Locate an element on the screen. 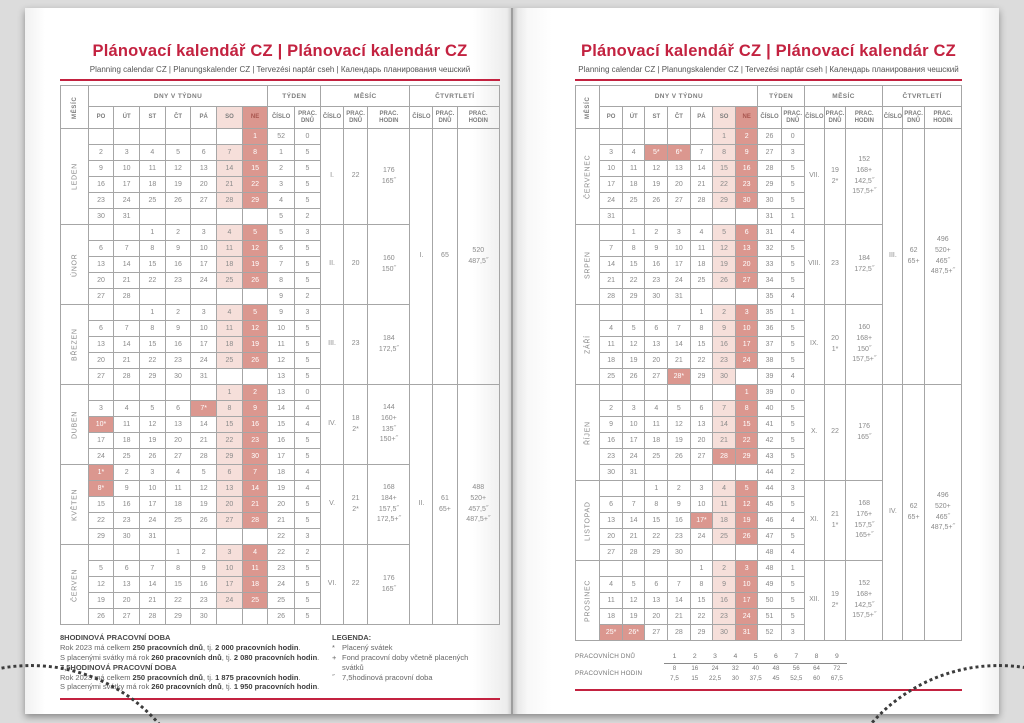 The width and height of the screenshot is (1024, 723). week-number-cell: 9 is located at coordinates (281, 296).